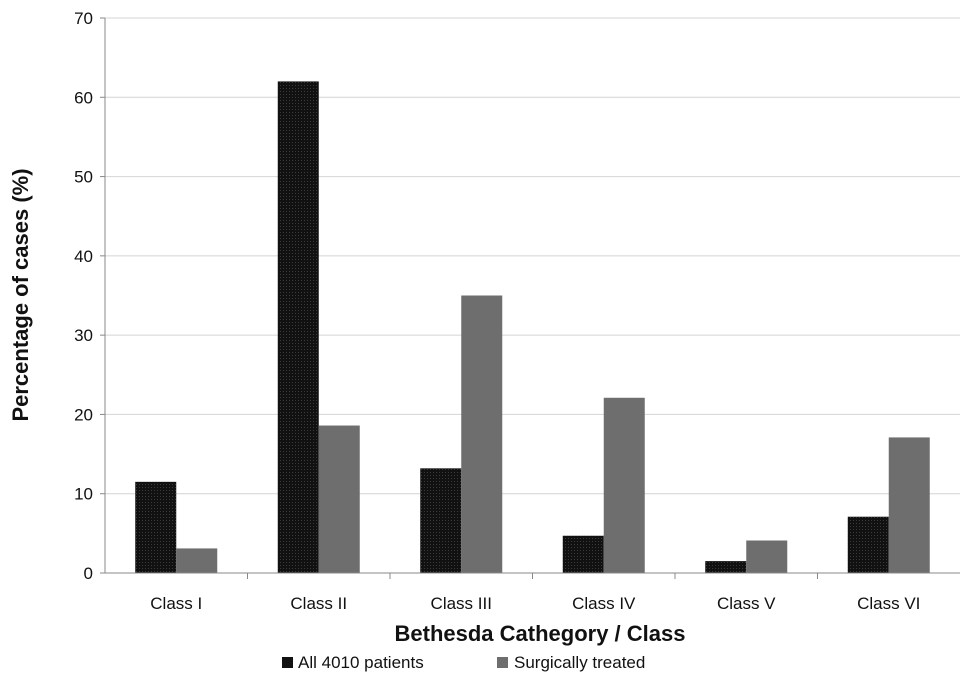 The width and height of the screenshot is (963, 678). What do you see at coordinates (461, 603) in the screenshot?
I see `x-tick-label: Class III` at bounding box center [461, 603].